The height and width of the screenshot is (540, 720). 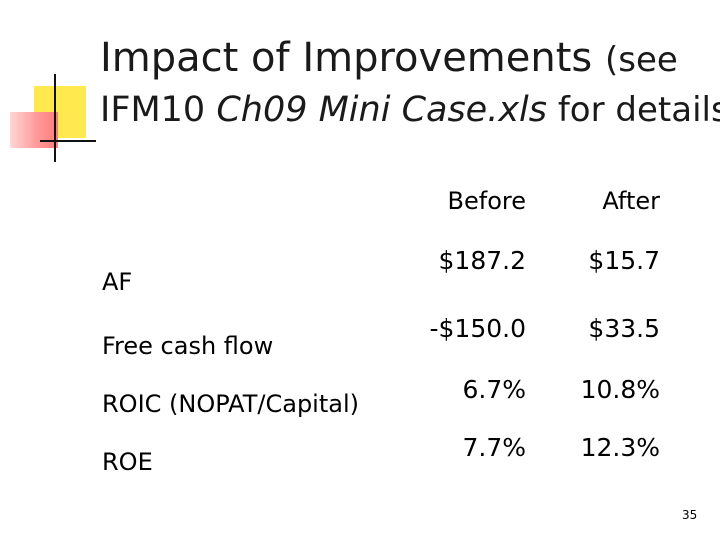 I want to click on header-spacer, so click(x=241, y=201).